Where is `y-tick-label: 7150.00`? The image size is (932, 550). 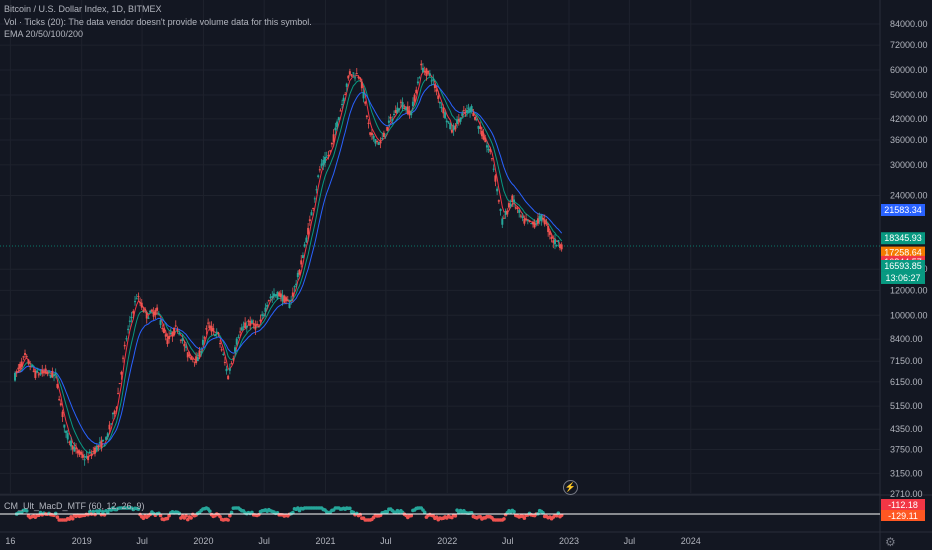
y-tick-label: 7150.00 is located at coordinates (906, 361).